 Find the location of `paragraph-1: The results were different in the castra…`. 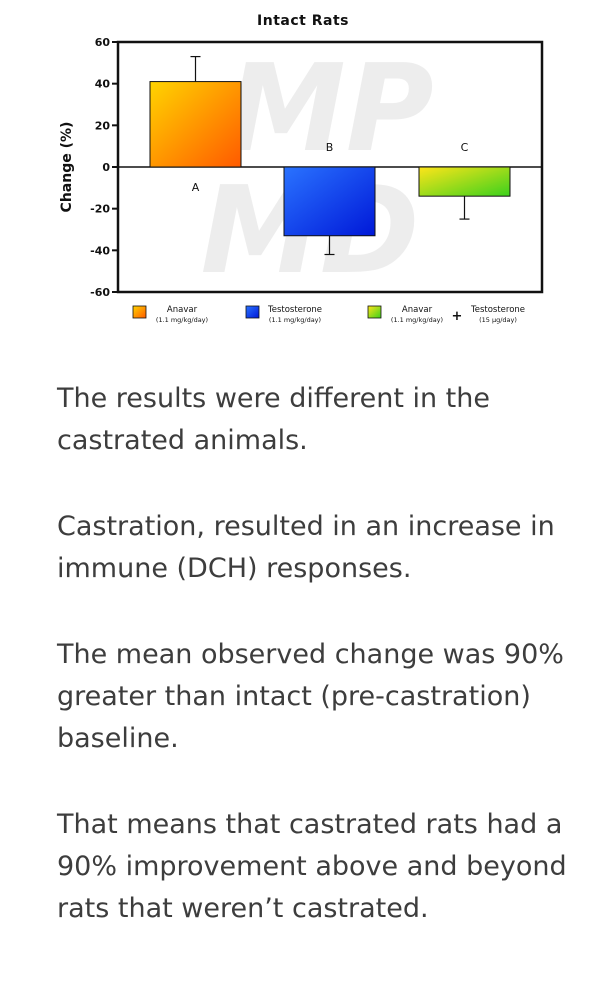

paragraph-1: The results were different in the castra… is located at coordinates (273, 419).